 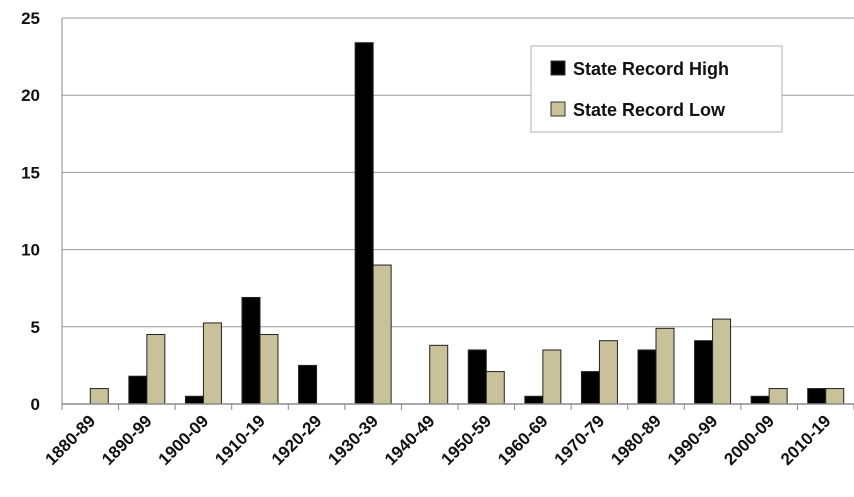 I want to click on x-tick-label: 1970-79, so click(x=580, y=440).